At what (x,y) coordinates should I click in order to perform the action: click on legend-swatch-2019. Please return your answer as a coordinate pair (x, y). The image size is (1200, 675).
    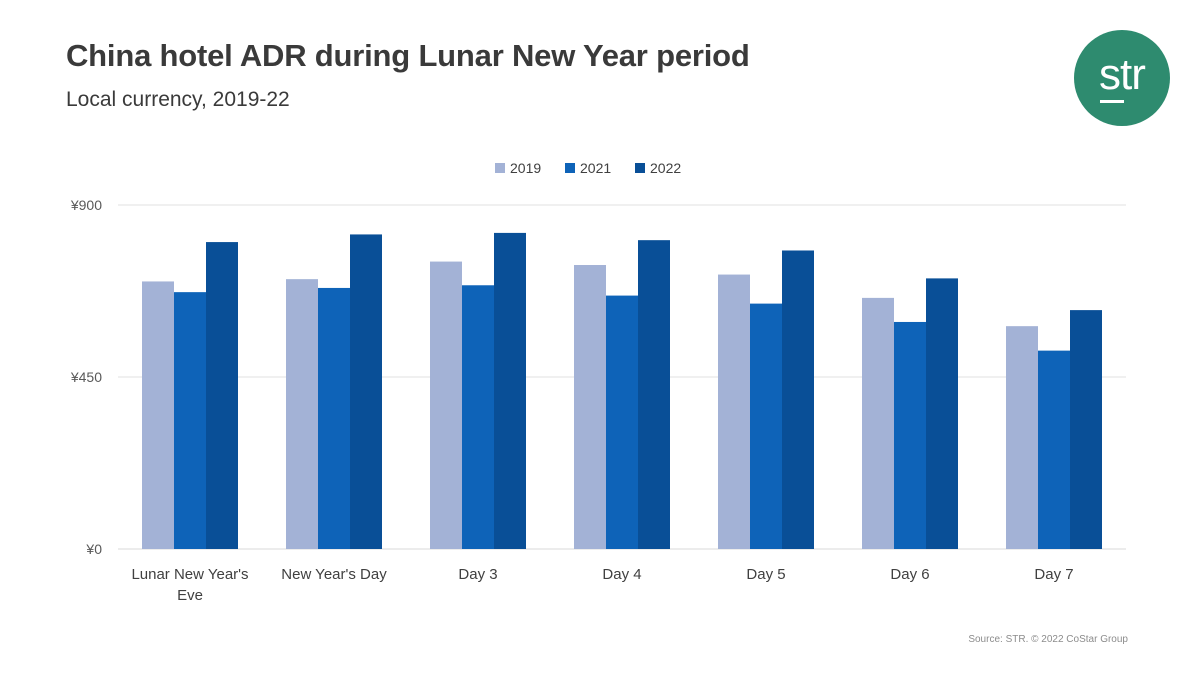
    Looking at the image, I should click on (500, 168).